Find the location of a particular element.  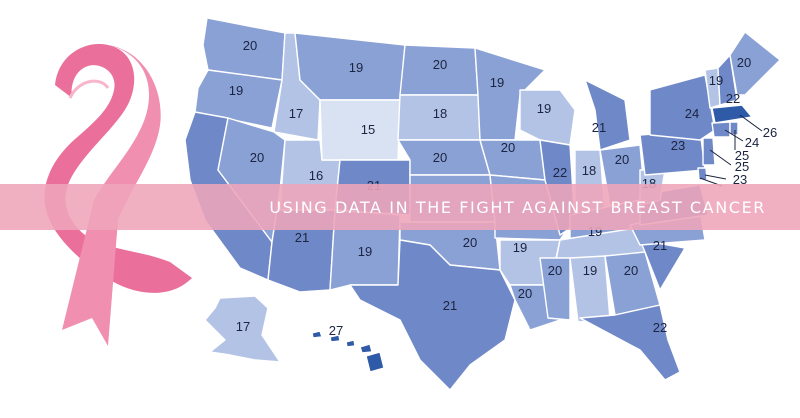

label-NV: 20 is located at coordinates (257, 157).